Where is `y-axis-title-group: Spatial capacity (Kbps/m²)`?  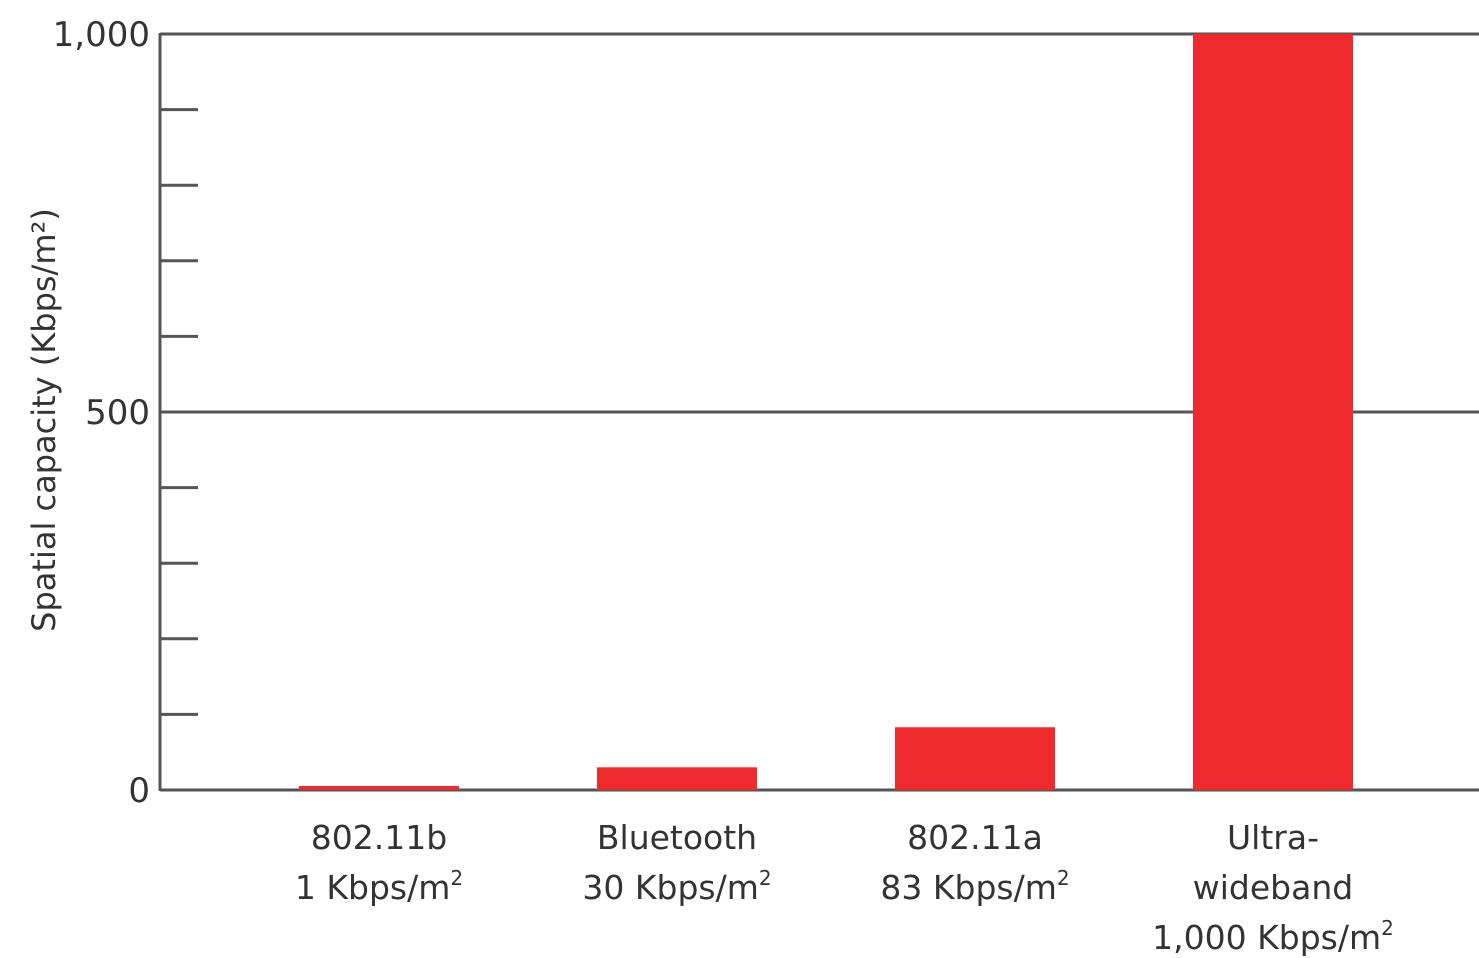 y-axis-title-group: Spatial capacity (Kbps/m²) is located at coordinates (44, 420).